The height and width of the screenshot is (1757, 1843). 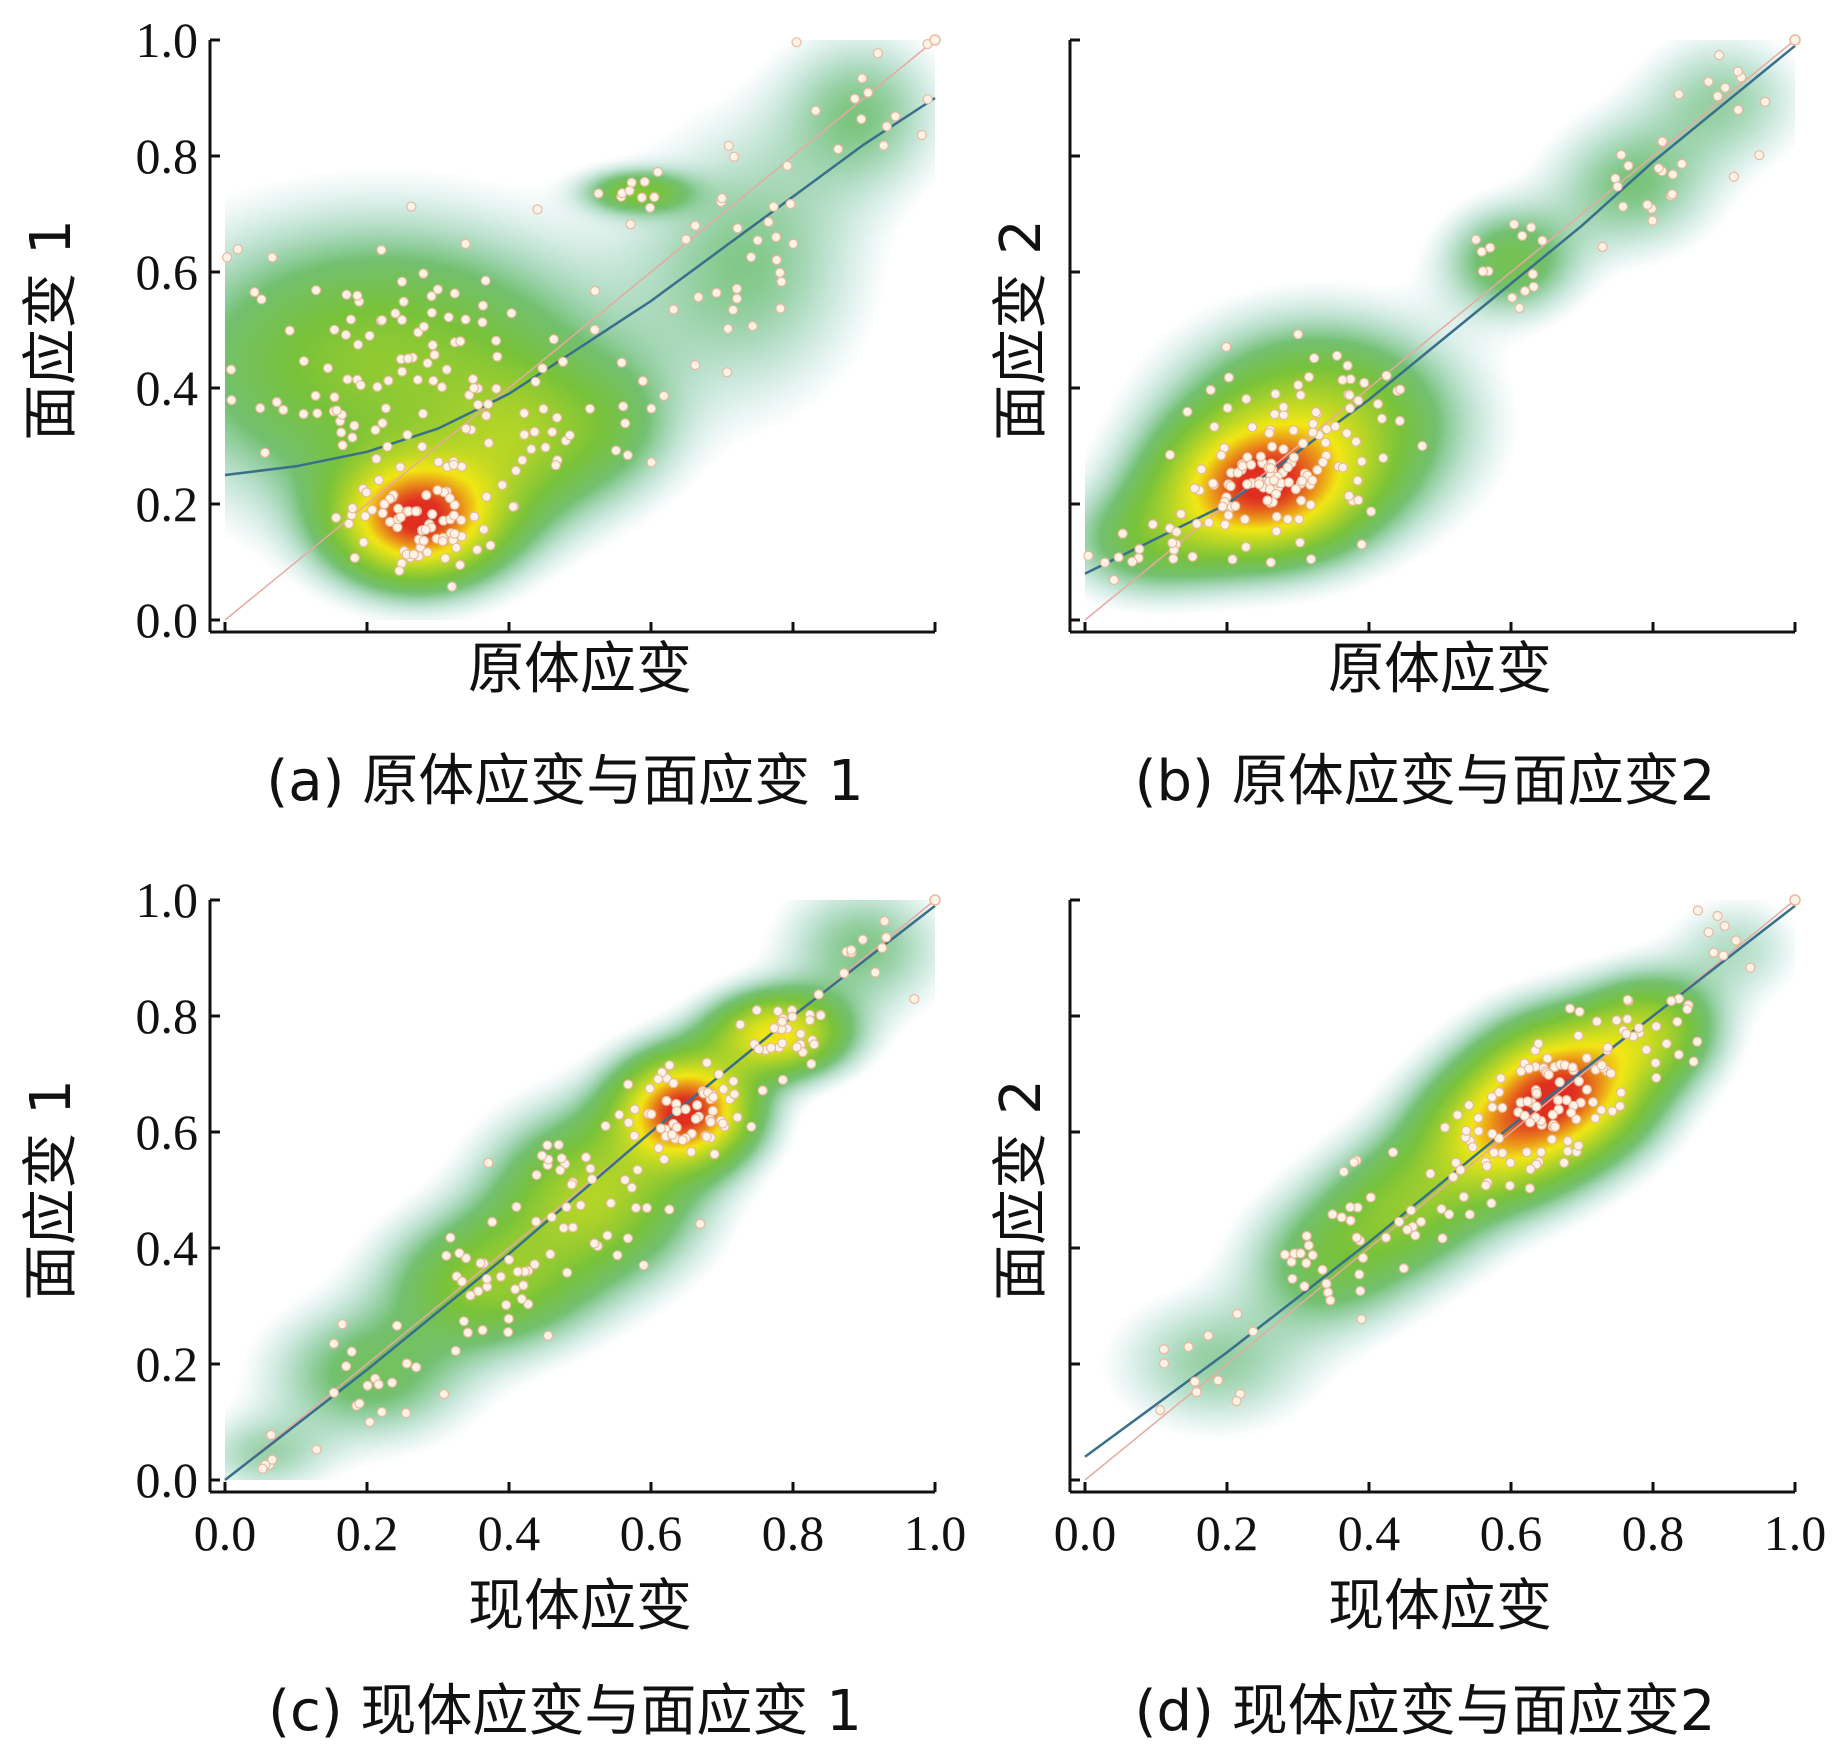 What do you see at coordinates (935, 1533) in the screenshot?
I see `x-tick-label: 1.0` at bounding box center [935, 1533].